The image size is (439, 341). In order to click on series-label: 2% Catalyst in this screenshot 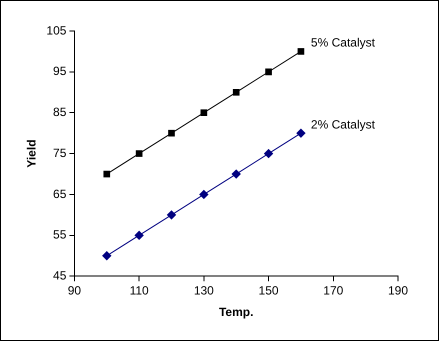, I will do `click(343, 124)`.